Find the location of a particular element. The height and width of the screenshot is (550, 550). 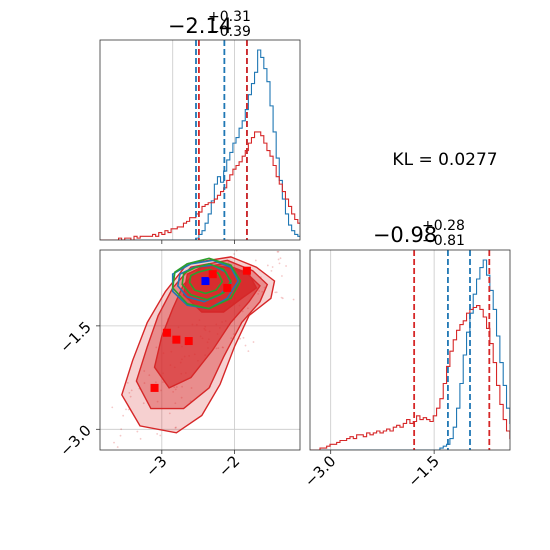

title-param-1-median: −2.14 is located at coordinates (200, 26).